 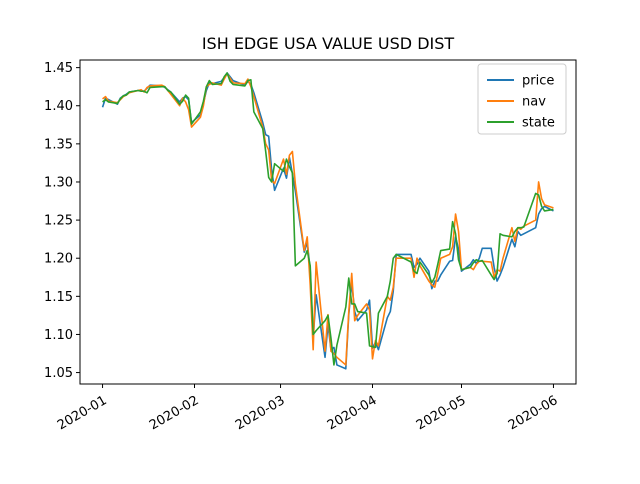 What do you see at coordinates (58, 373) in the screenshot?
I see `y-tick-label: 1.05` at bounding box center [58, 373].